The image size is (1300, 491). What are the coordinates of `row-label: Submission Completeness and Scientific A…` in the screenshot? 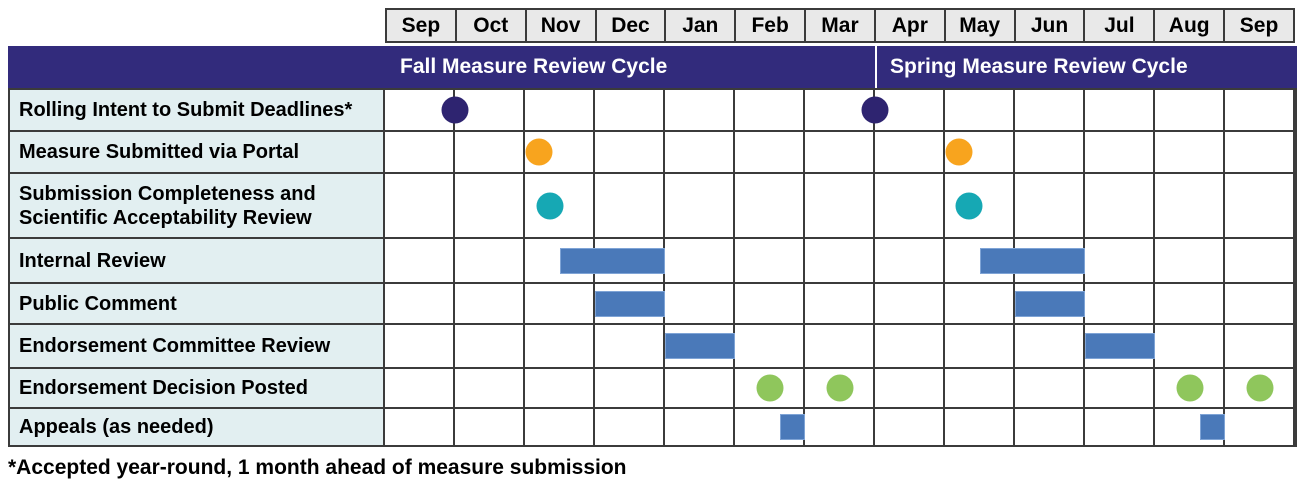 It's located at (197, 205).